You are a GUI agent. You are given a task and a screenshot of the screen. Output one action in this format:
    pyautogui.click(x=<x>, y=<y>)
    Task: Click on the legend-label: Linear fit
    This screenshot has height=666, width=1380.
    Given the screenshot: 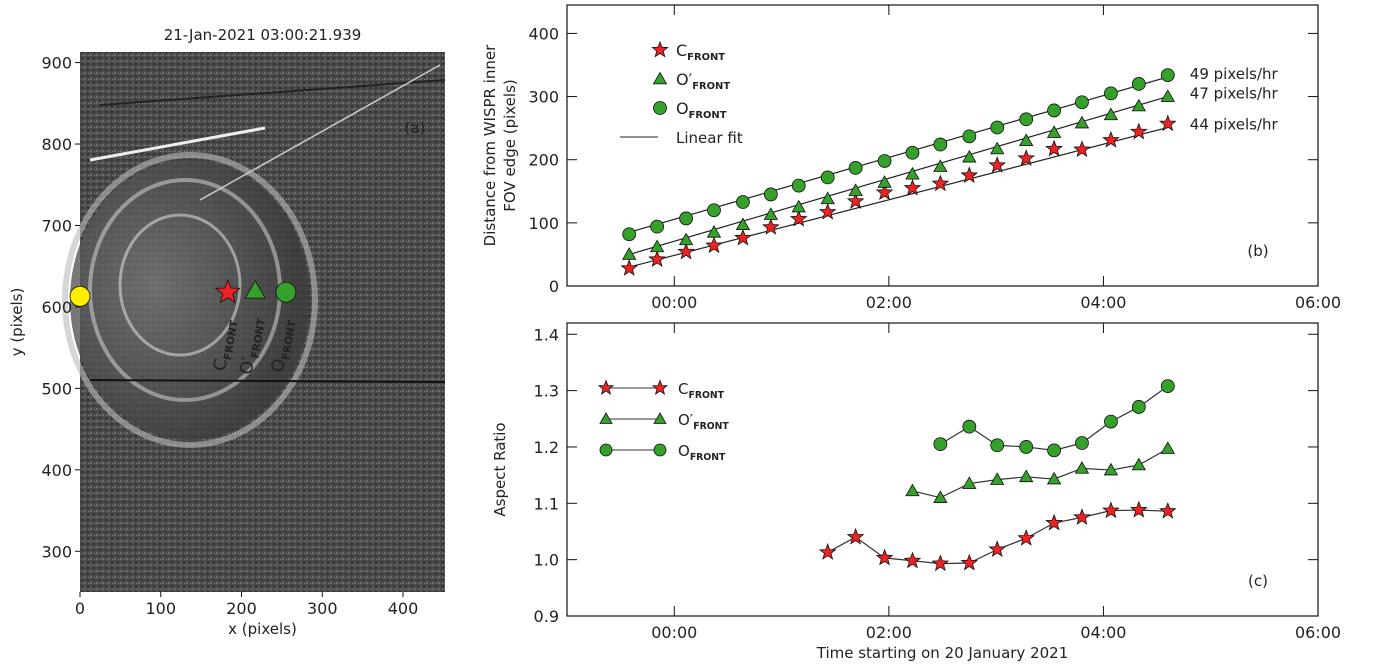 What is the action you would take?
    pyautogui.click(x=709, y=138)
    